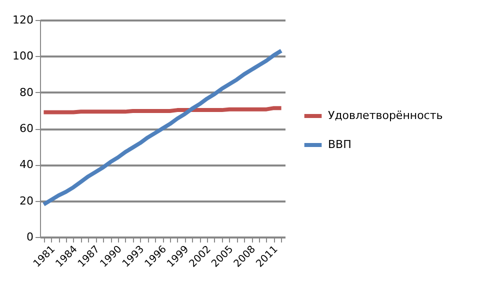 The height and width of the screenshot is (289, 481). I want to click on y-tick-label: 100, so click(23, 56).